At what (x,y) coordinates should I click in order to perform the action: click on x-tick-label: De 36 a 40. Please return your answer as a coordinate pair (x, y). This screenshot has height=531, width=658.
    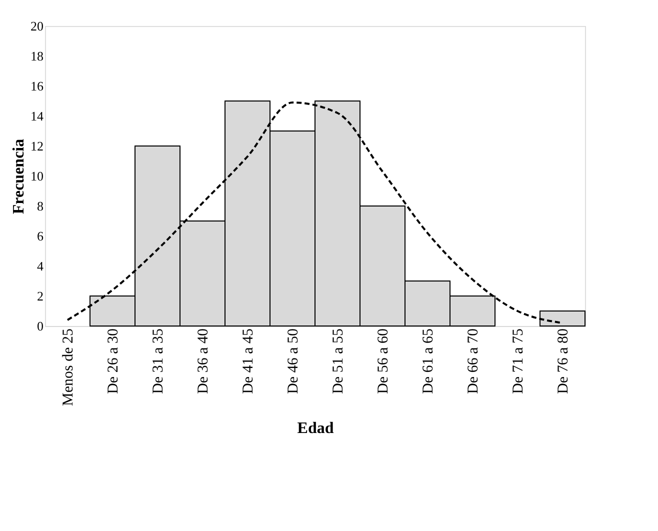
    Looking at the image, I should click on (204, 361).